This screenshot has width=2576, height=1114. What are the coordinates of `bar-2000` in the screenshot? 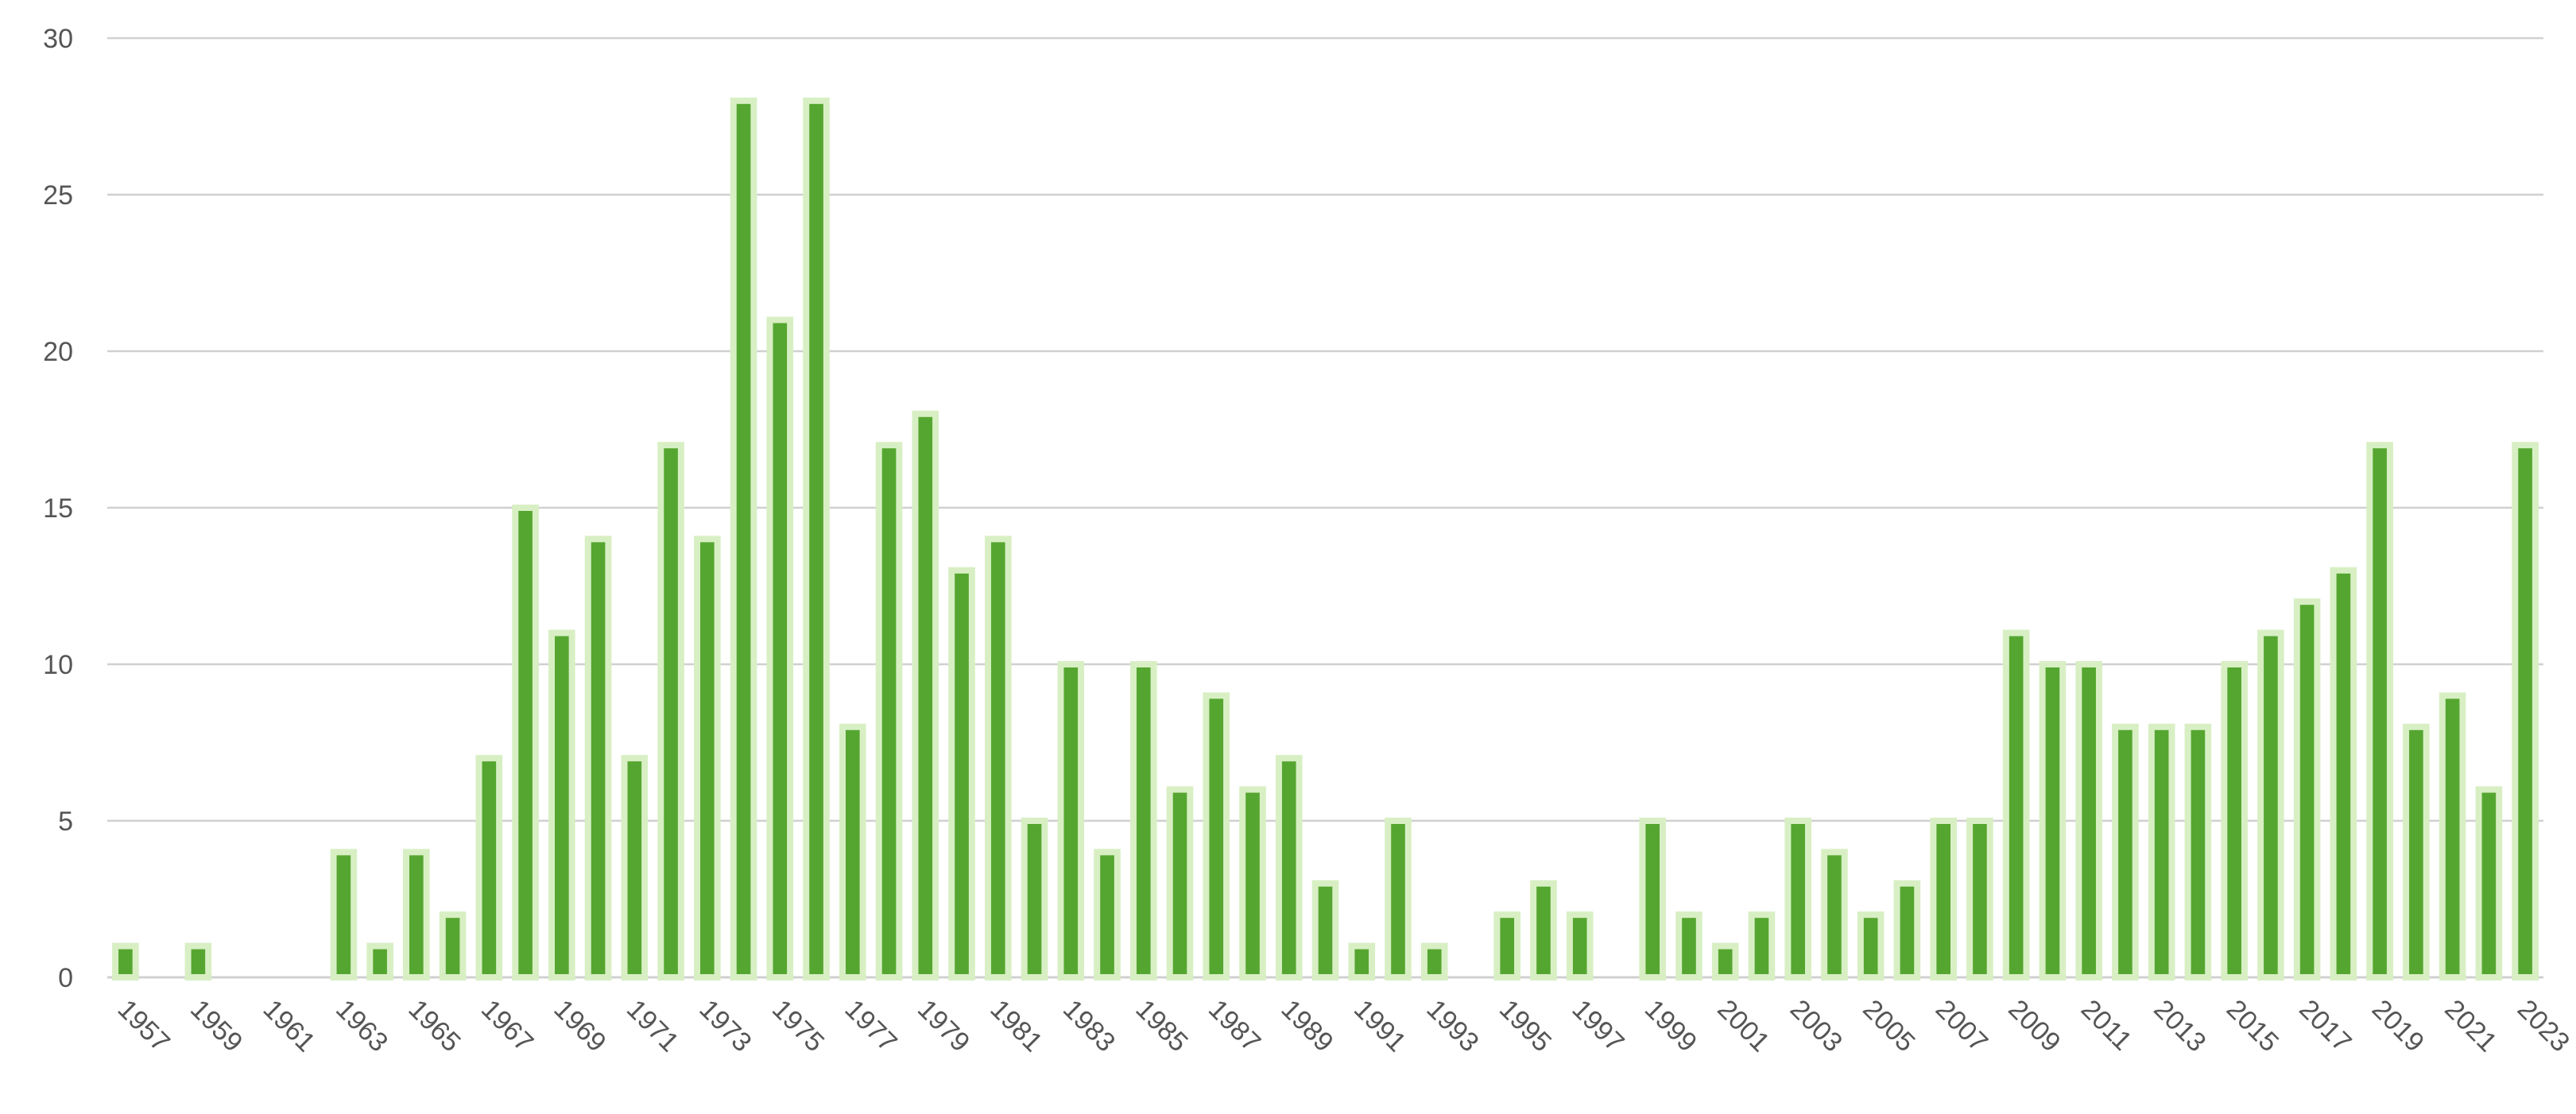 It's located at (1688, 946).